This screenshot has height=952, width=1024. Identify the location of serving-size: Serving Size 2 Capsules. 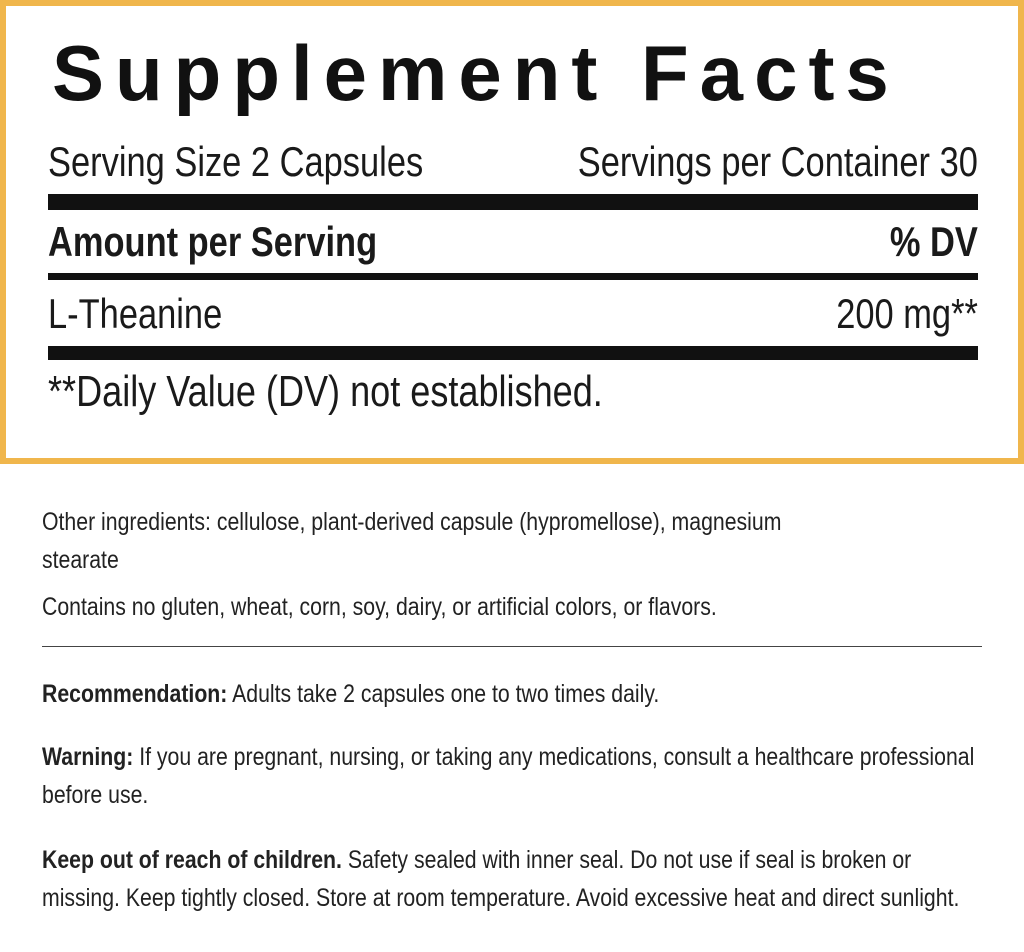
(236, 161).